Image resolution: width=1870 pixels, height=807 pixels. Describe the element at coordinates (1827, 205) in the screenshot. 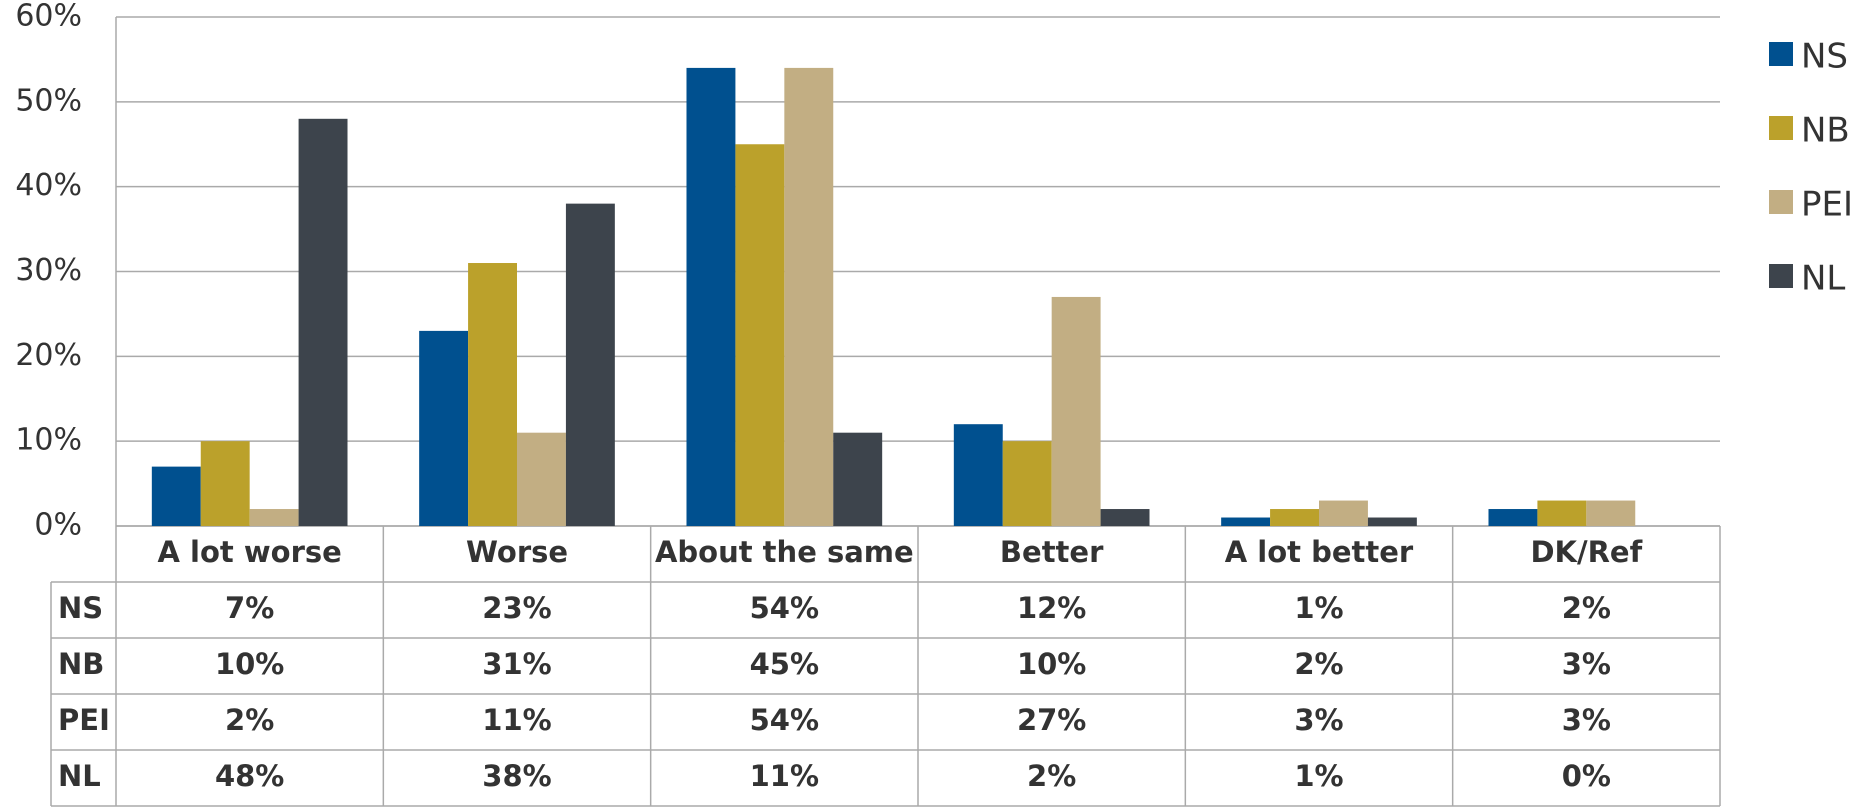

I see `legend-label: PEI` at that location.